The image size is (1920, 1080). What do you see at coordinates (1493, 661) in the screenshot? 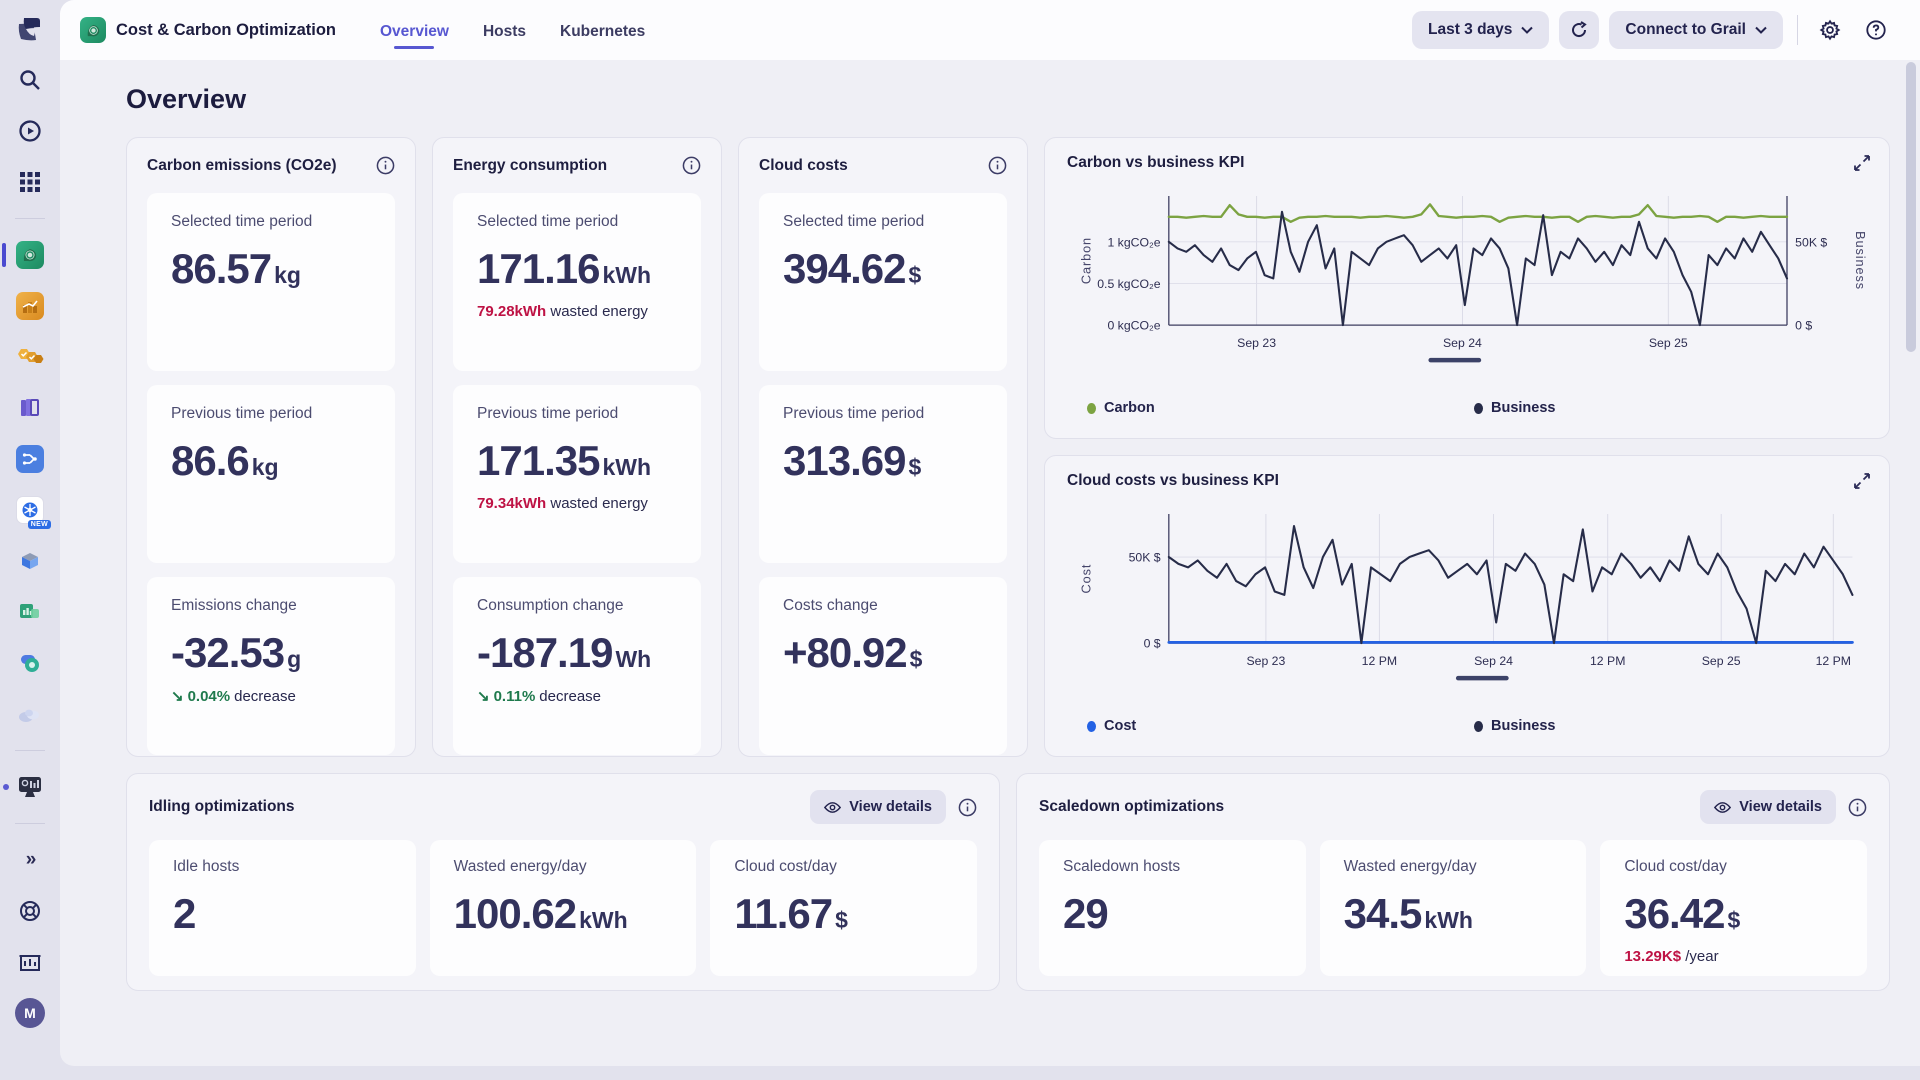
I see `svg-text: Sep 24` at bounding box center [1493, 661].